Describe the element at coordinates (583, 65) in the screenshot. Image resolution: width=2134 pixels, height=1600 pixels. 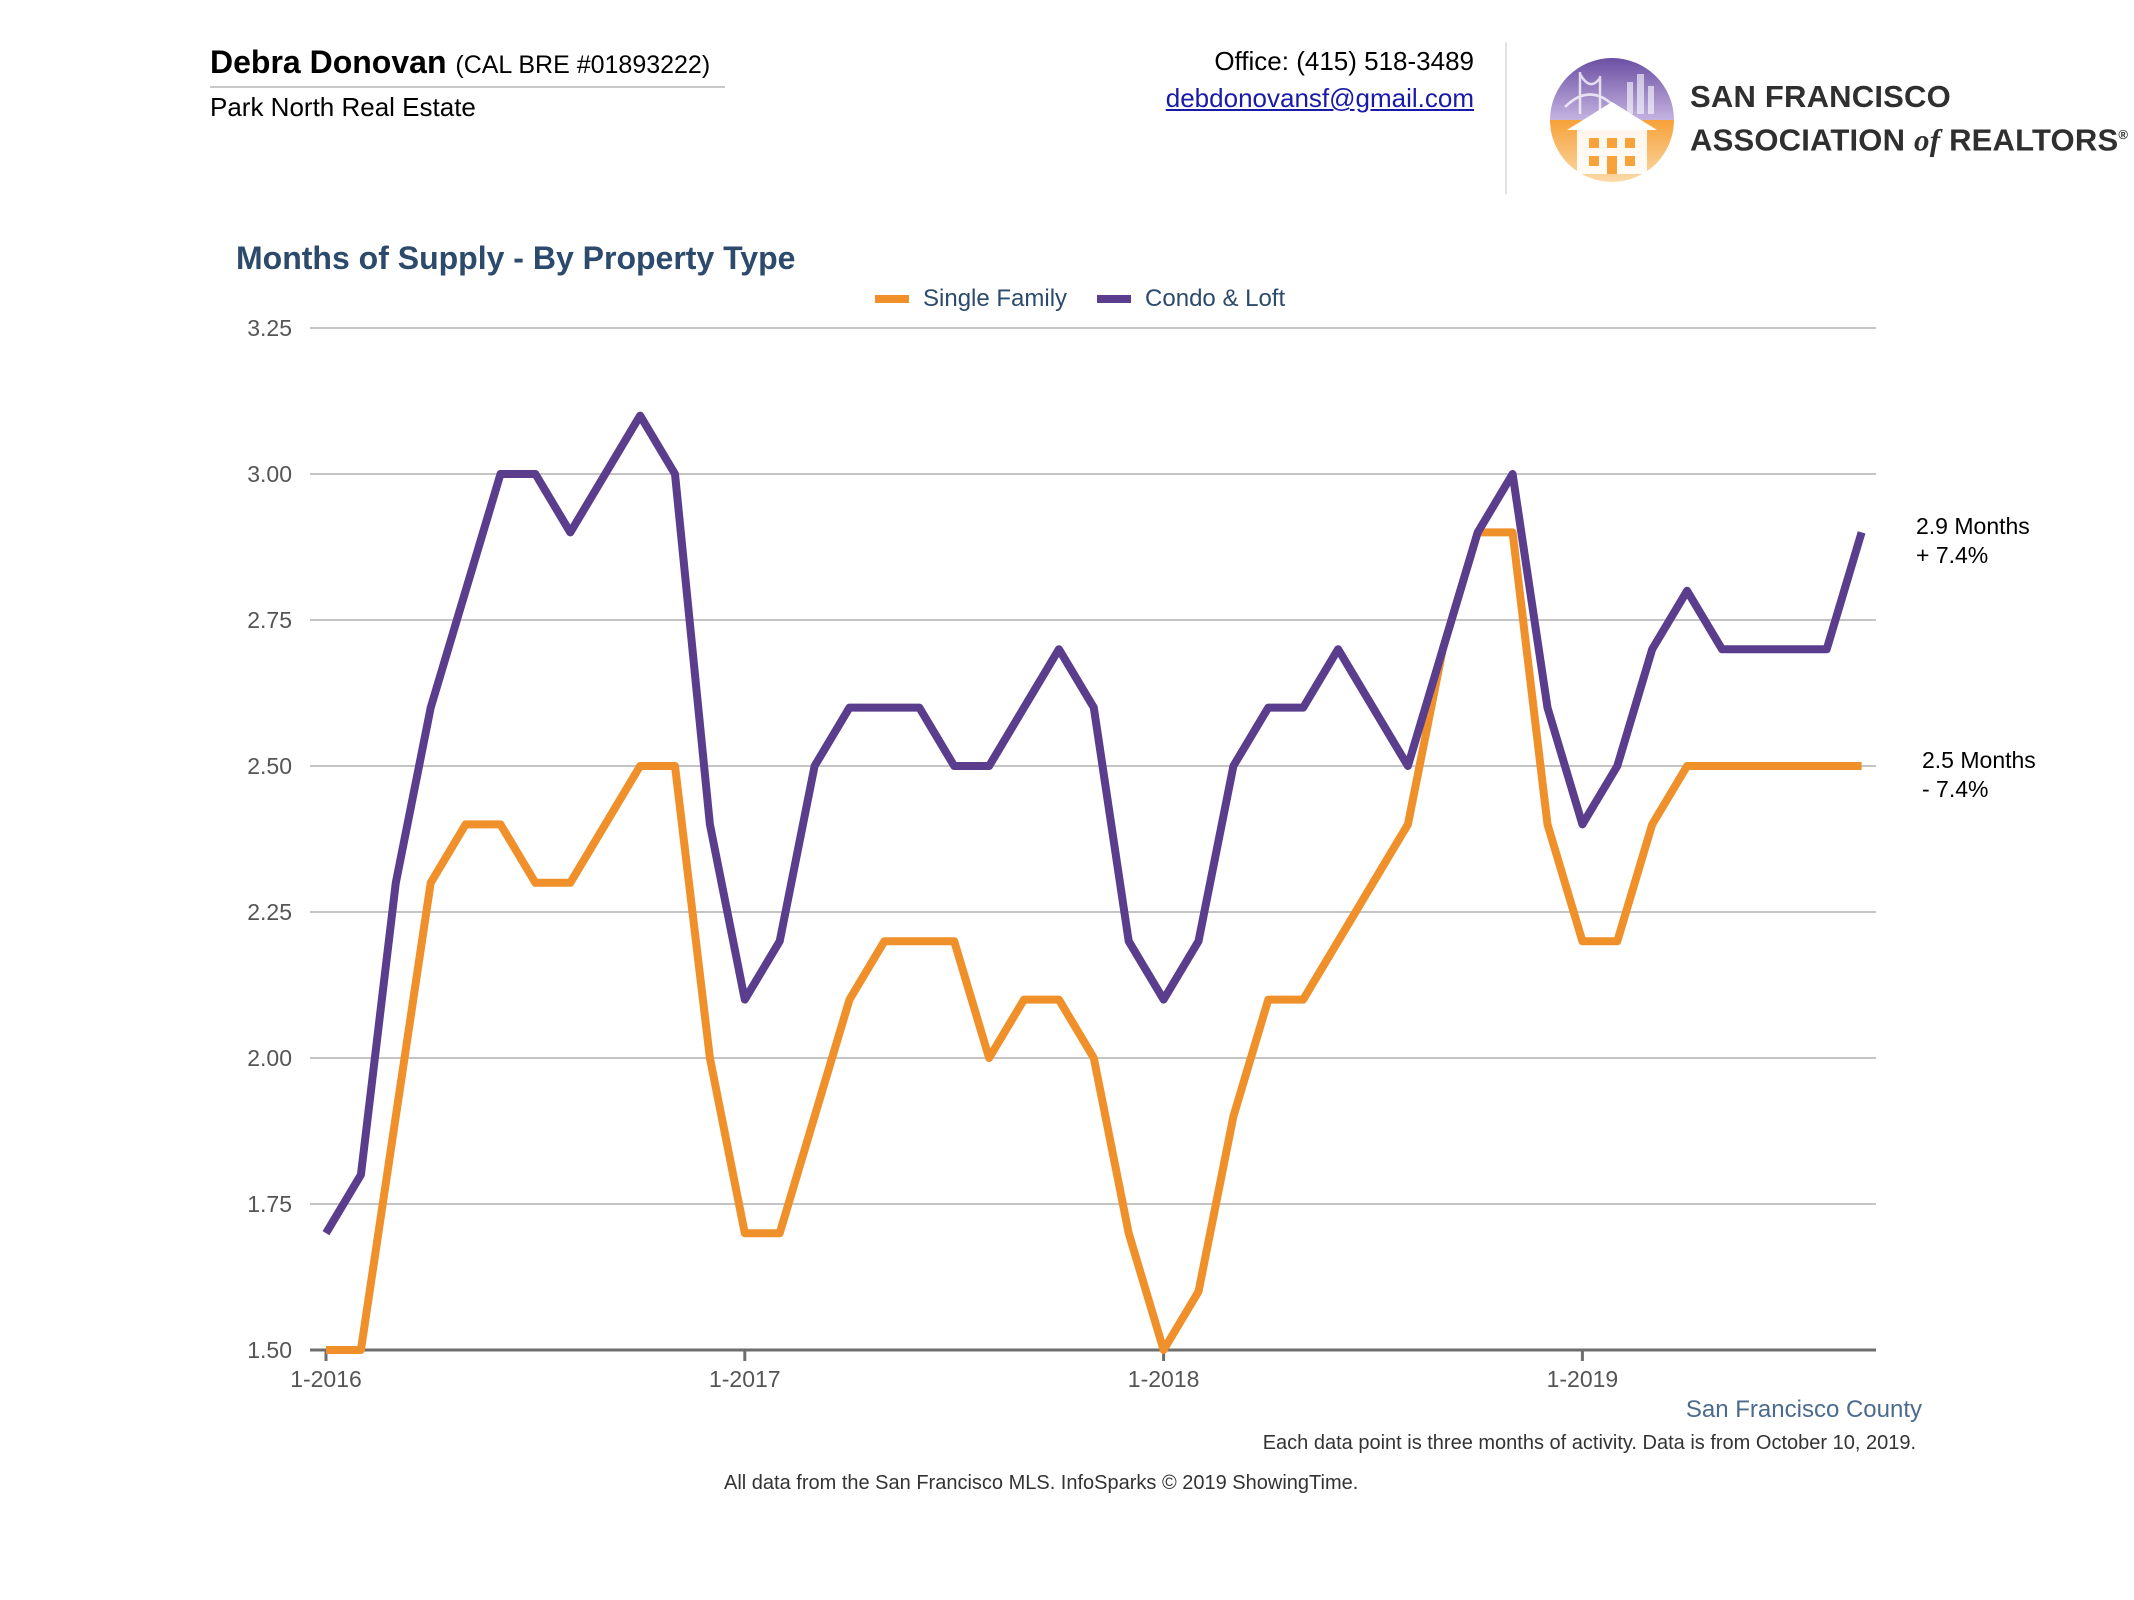
I see `agent-license: (CAL BRE #01893222)` at that location.